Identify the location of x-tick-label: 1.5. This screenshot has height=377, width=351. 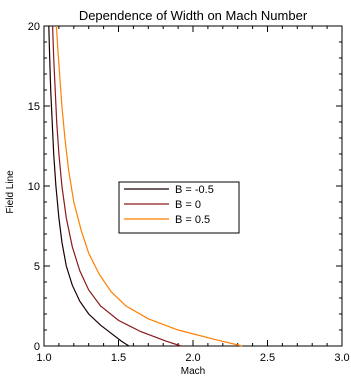
(118, 358).